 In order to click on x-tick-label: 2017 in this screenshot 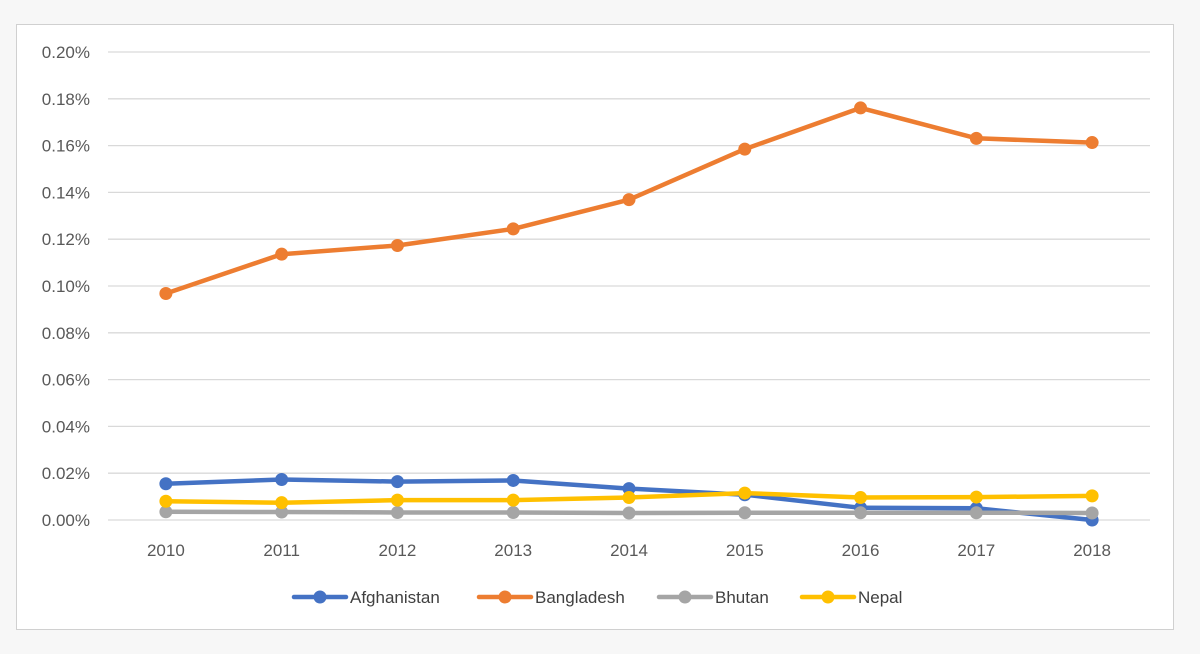, I will do `click(976, 550)`.